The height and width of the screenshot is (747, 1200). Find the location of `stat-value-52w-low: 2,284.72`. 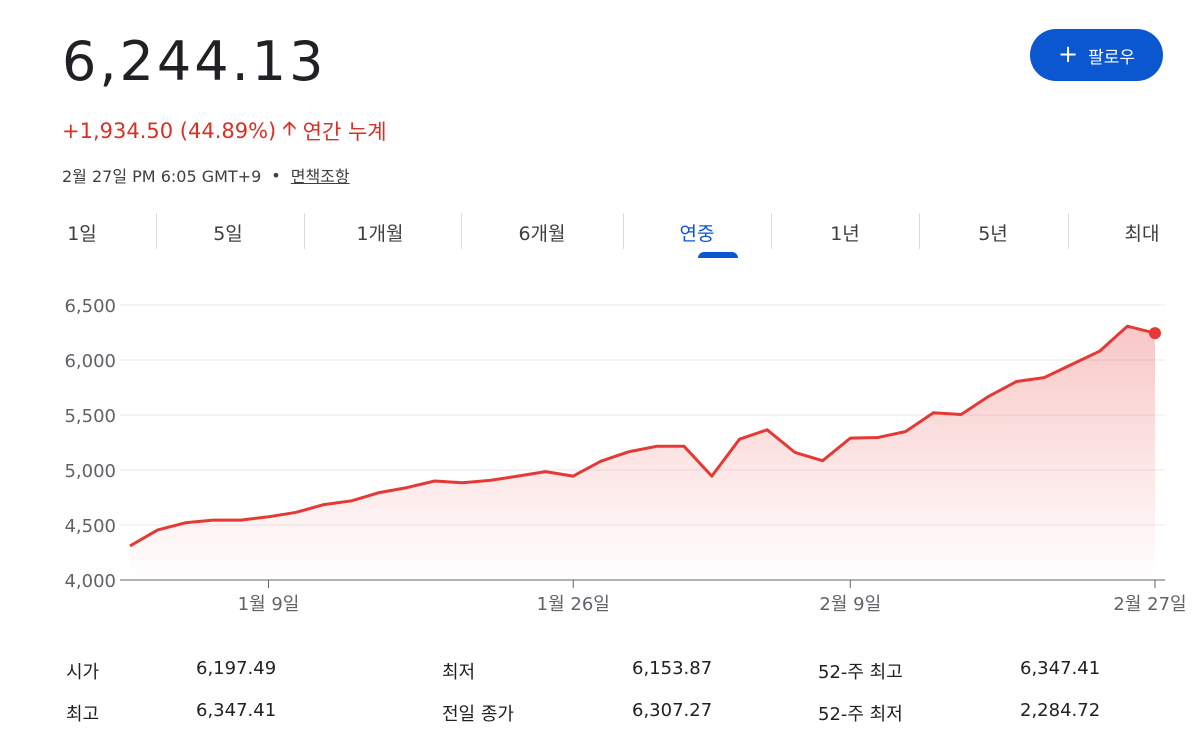

stat-value-52w-low: 2,284.72 is located at coordinates (1060, 710).